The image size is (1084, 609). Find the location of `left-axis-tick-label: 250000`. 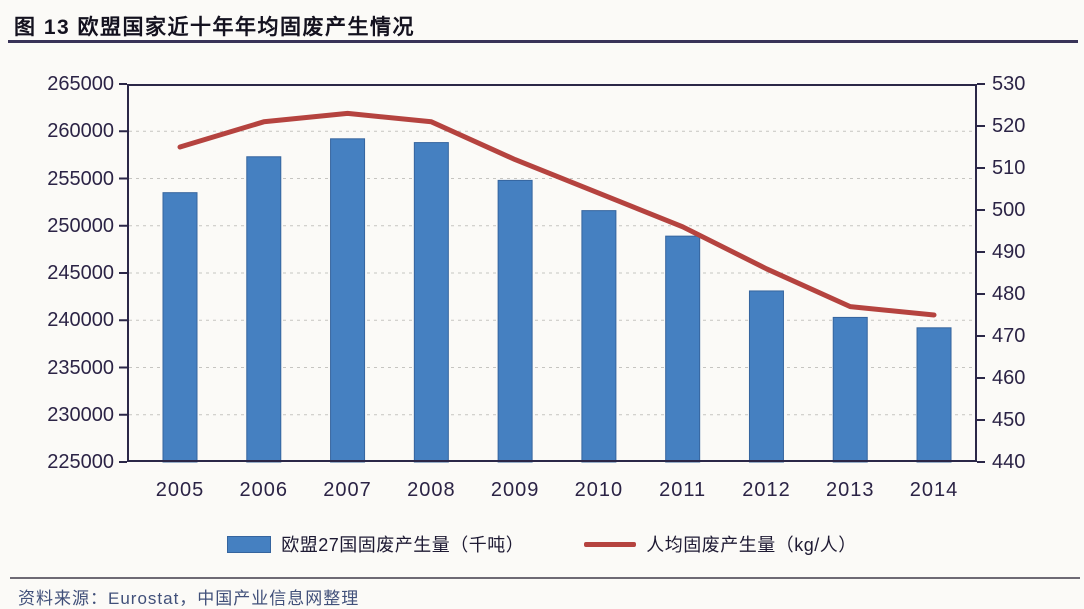

left-axis-tick-label: 250000 is located at coordinates (80, 225).